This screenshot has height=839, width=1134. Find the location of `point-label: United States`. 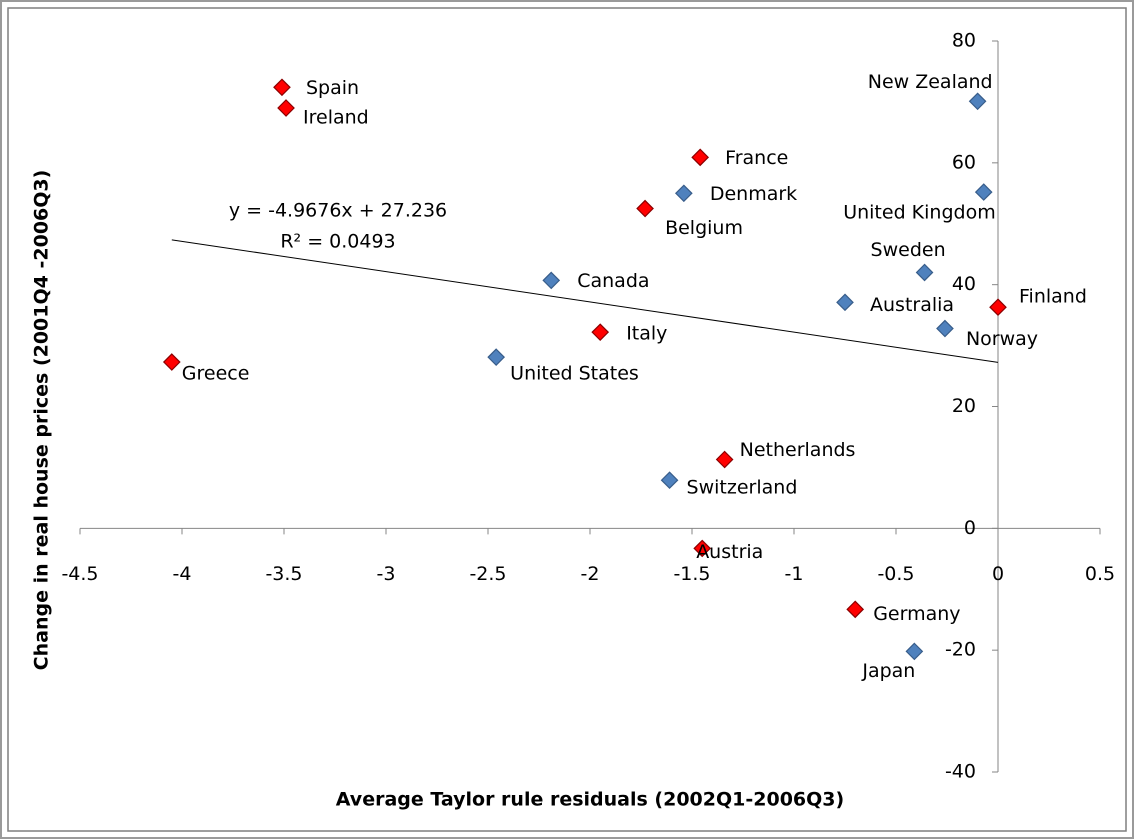

point-label: United States is located at coordinates (574, 374).